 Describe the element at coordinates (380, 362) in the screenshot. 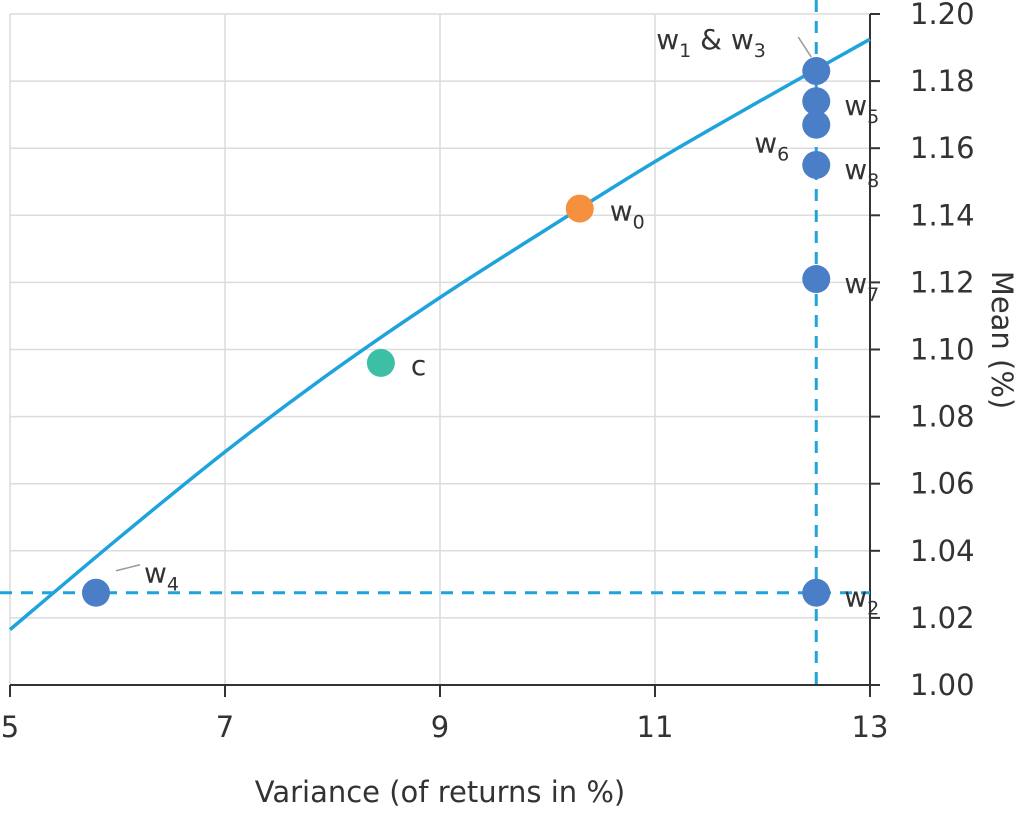

I see `point-c` at that location.